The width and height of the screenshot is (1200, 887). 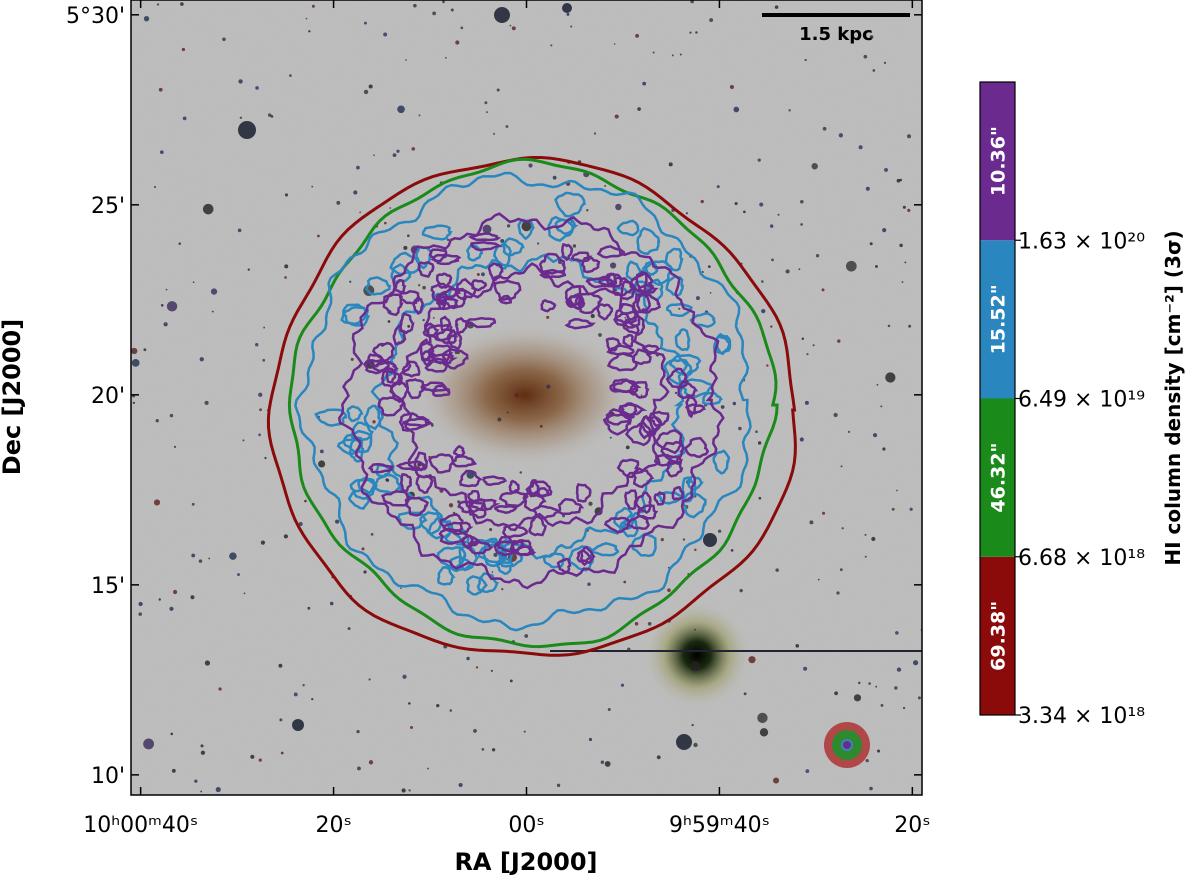 I want to click on colorbar-tick-label: 6.49 × 10¹⁹, so click(x=1081, y=400).